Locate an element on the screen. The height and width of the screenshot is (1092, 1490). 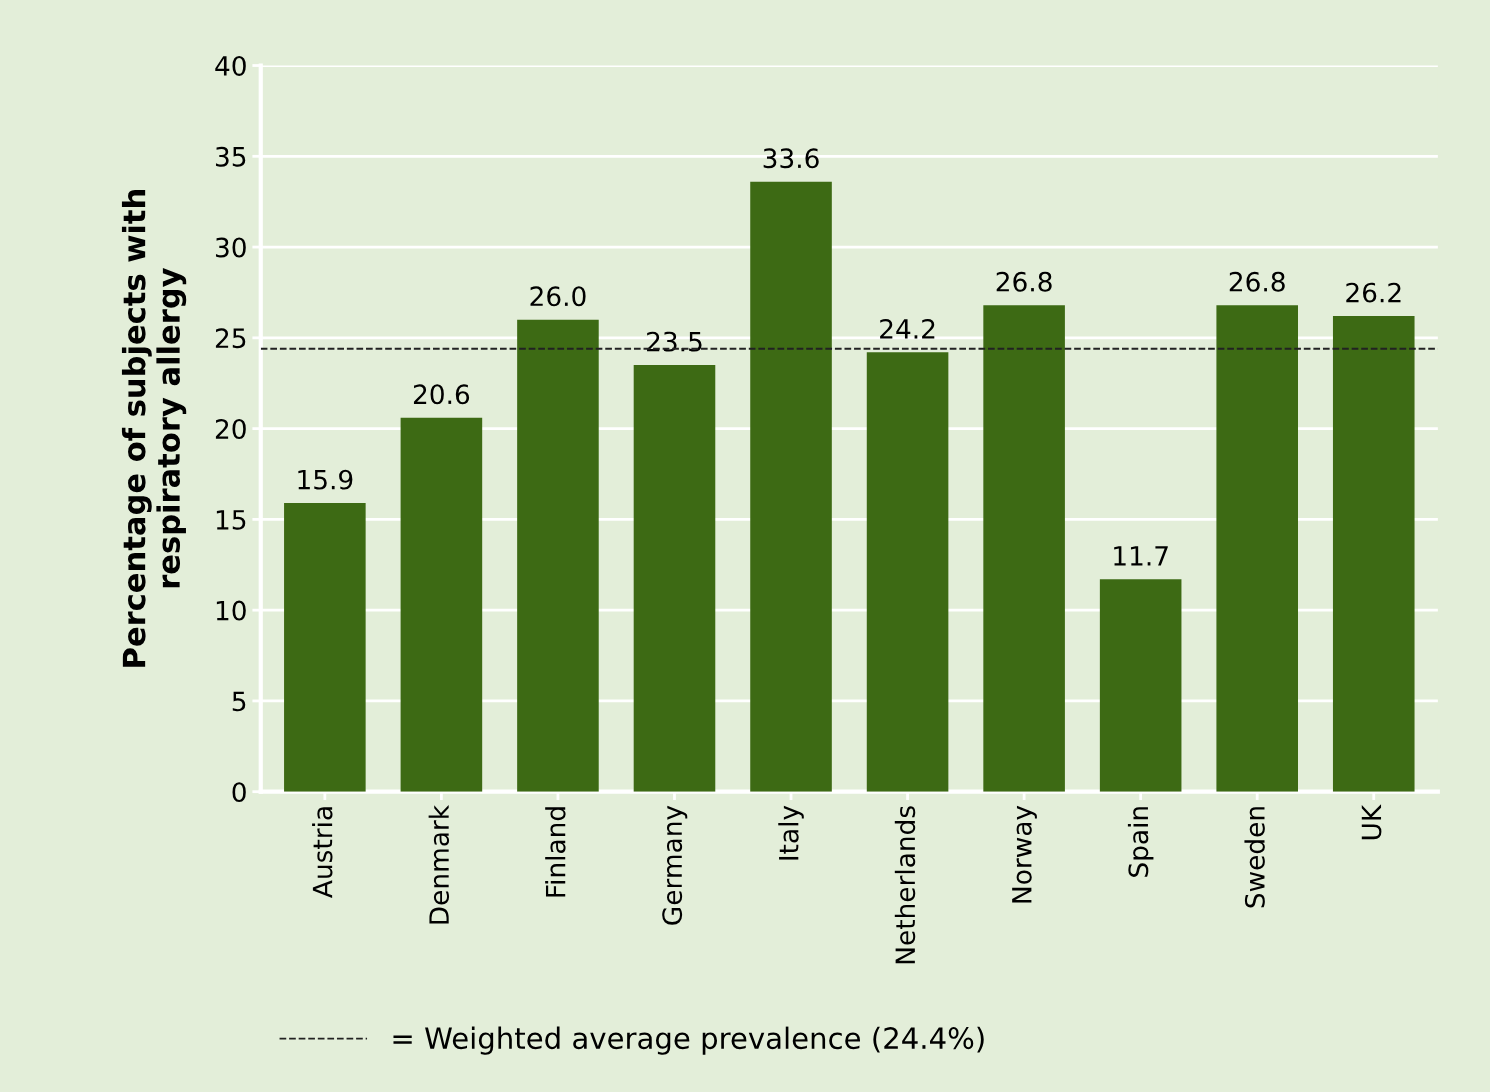
x-tick-label: Netherlands is located at coordinates (905, 885).